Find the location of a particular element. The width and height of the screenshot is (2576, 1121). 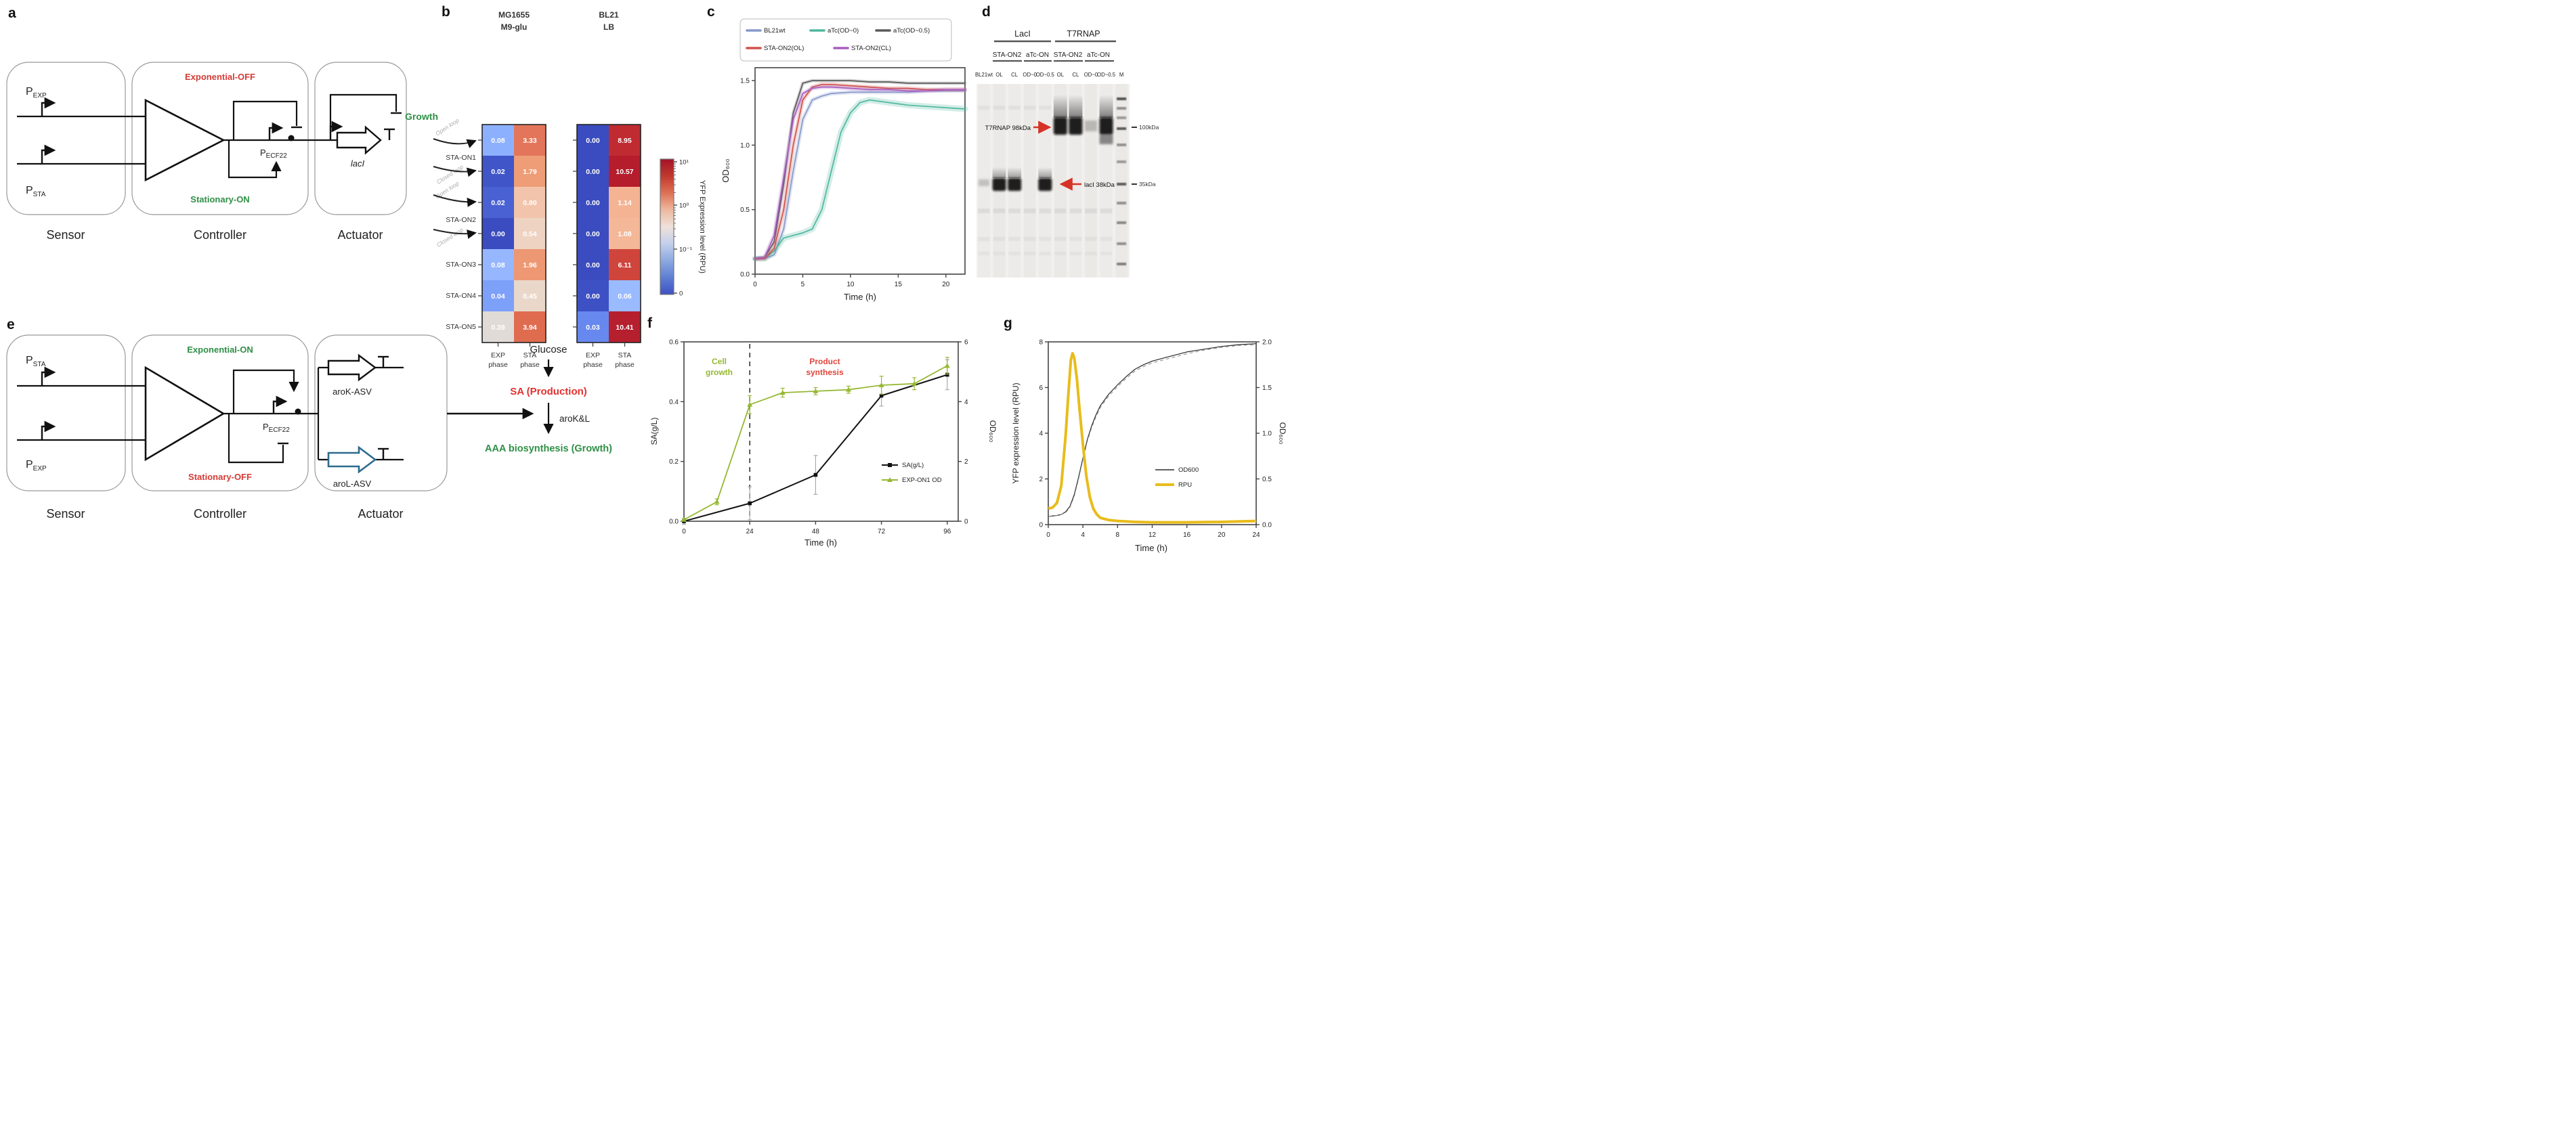

sa-product-label: SA (Production) is located at coordinates (548, 392).